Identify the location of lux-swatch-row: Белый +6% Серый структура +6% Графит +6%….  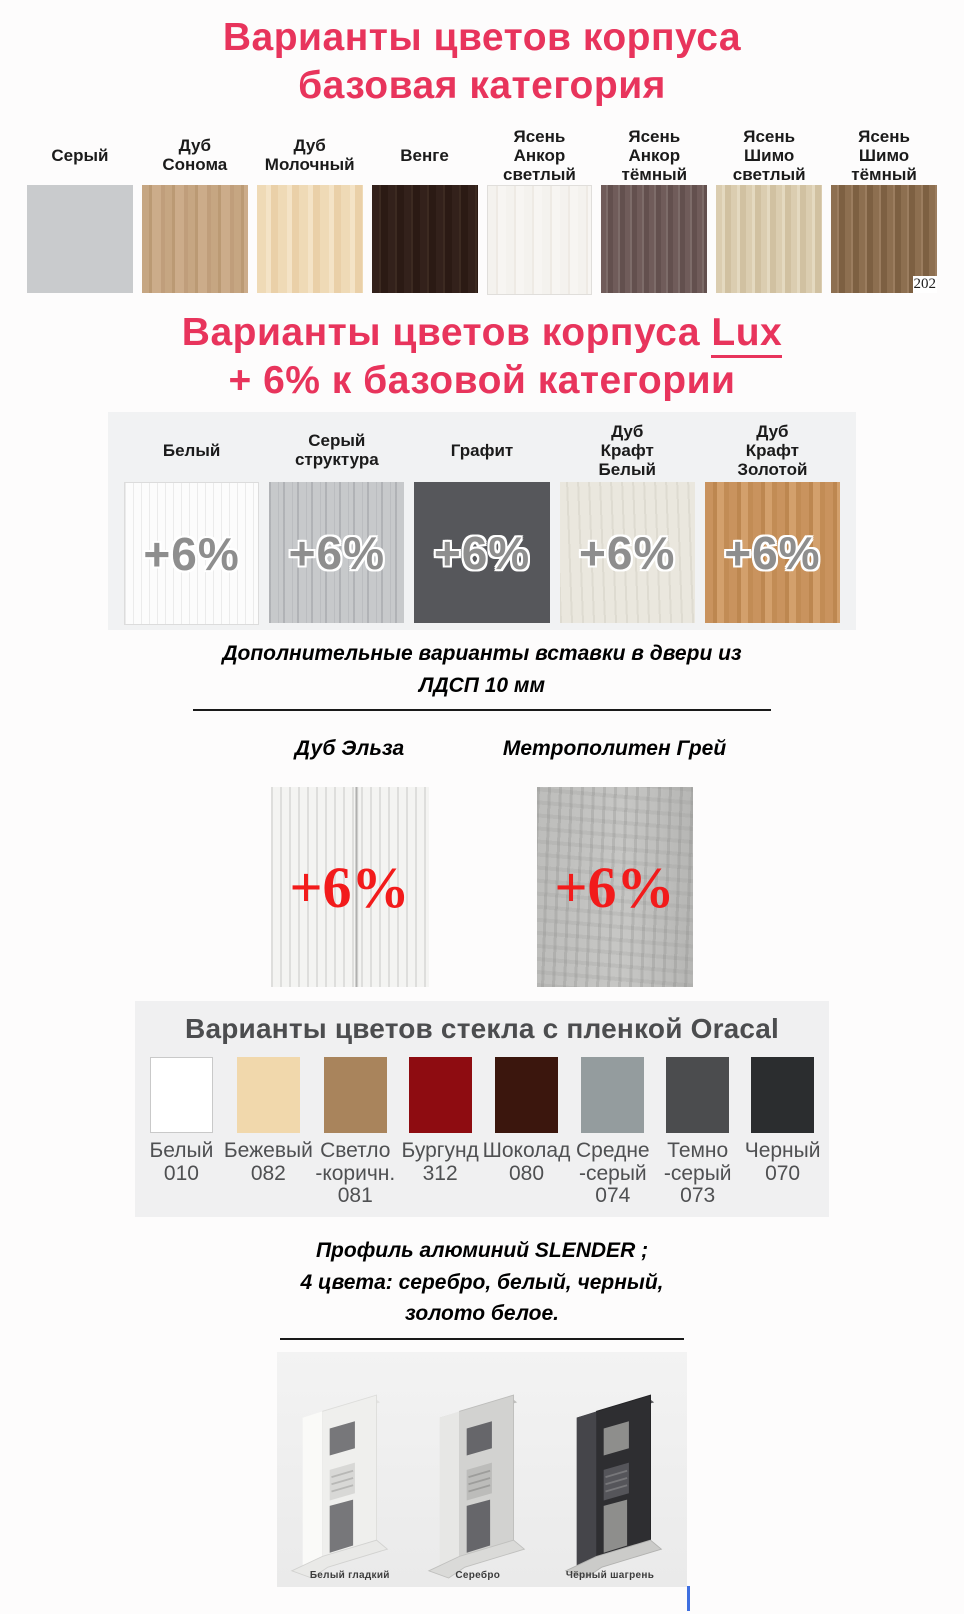
(482, 522).